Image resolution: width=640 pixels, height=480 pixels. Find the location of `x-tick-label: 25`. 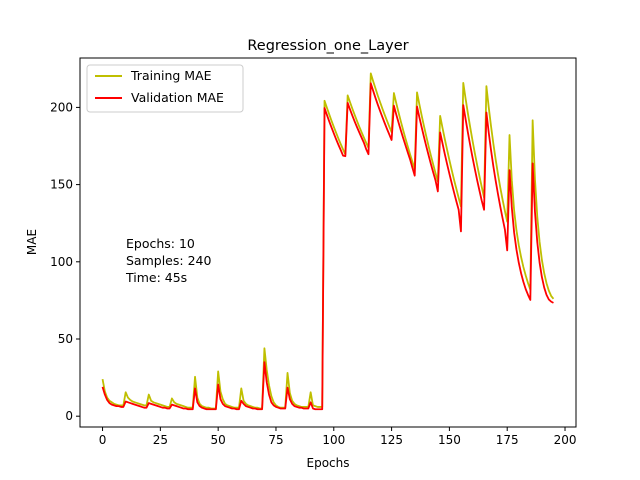

x-tick-label: 25 is located at coordinates (160, 440).